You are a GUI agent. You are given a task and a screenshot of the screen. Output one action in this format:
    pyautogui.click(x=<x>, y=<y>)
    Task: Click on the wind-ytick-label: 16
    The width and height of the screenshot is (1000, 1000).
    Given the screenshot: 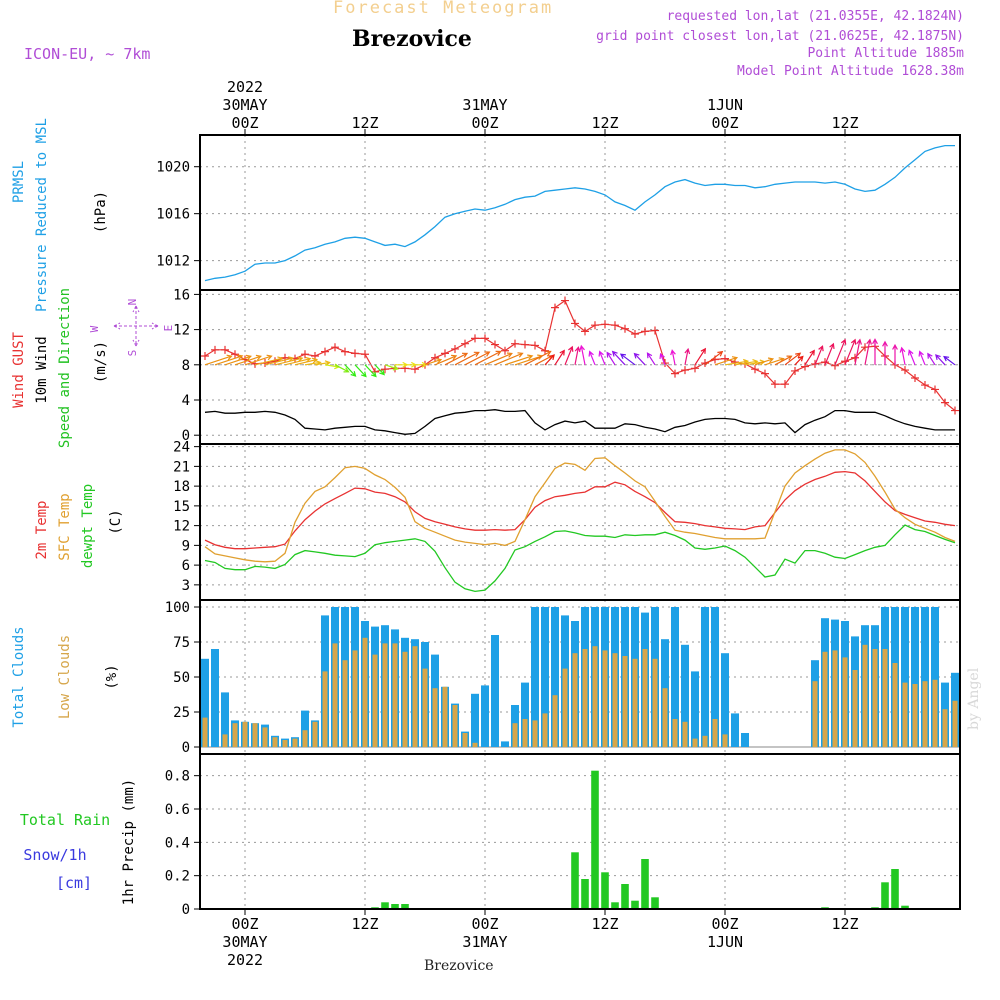 What is the action you would take?
    pyautogui.click(x=181, y=295)
    